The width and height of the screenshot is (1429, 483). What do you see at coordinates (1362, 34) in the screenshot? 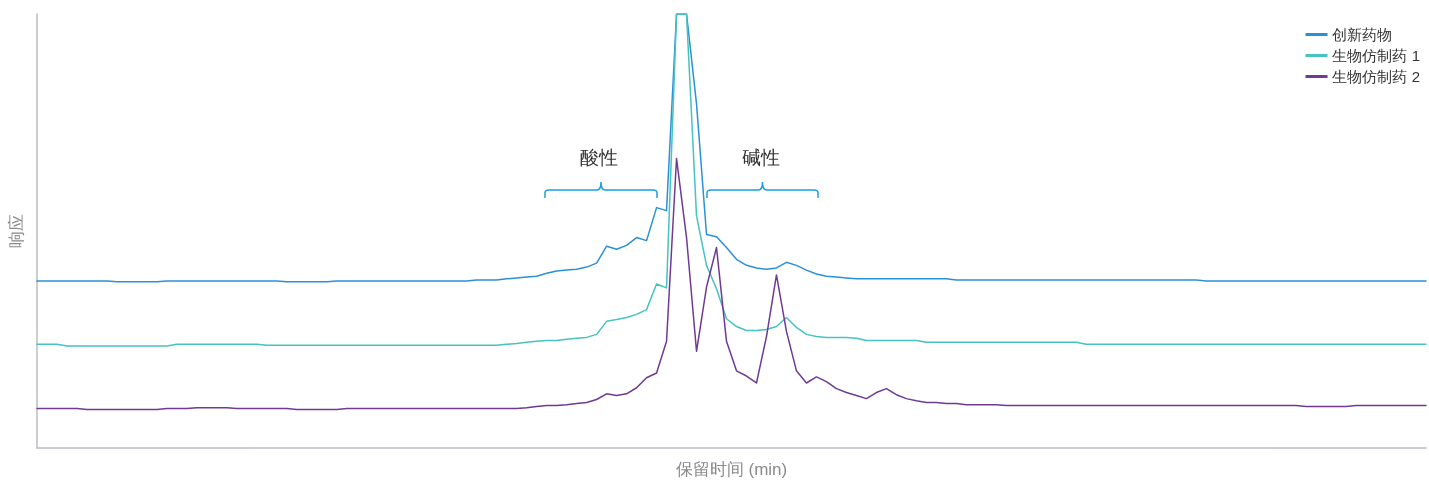
I see `legend-label: 创新药物` at bounding box center [1362, 34].